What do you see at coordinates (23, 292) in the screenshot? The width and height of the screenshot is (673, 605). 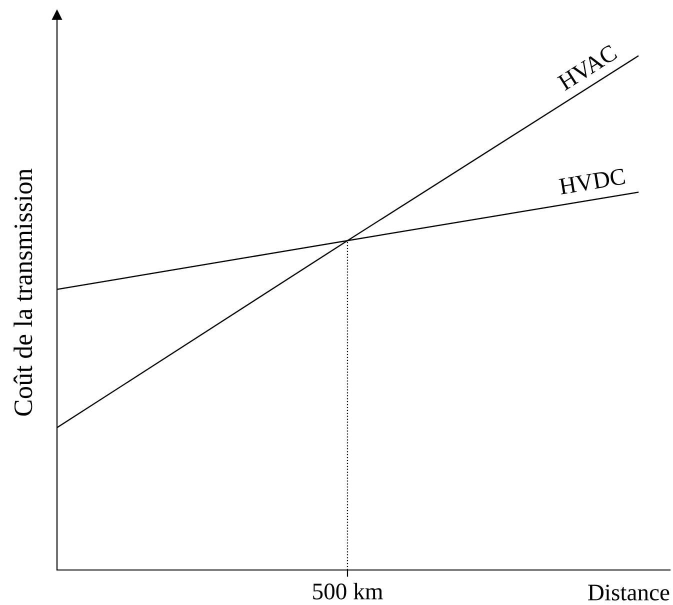 I see `y-axis-title: Coût de la transmission` at bounding box center [23, 292].